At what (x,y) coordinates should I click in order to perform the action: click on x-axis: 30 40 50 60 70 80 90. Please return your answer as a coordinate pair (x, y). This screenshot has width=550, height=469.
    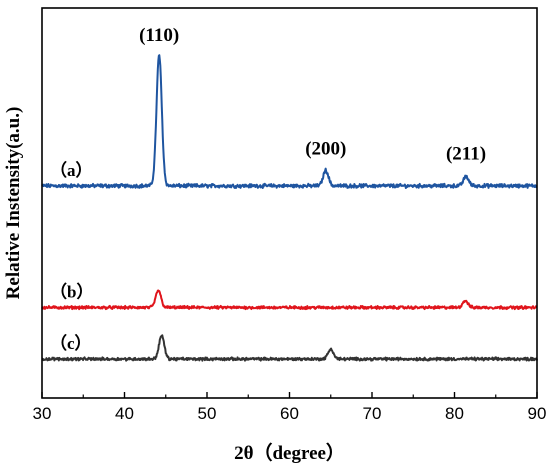
    Looking at the image, I should click on (290, 407).